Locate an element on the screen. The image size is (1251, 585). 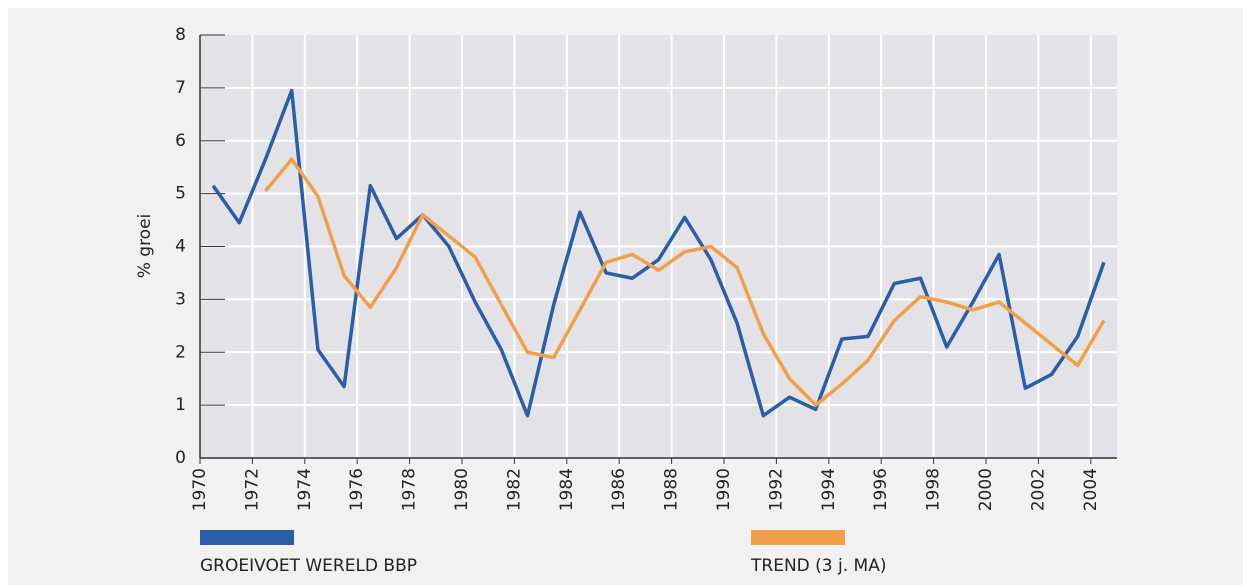
y-tick-label: 7 is located at coordinates (180, 88).